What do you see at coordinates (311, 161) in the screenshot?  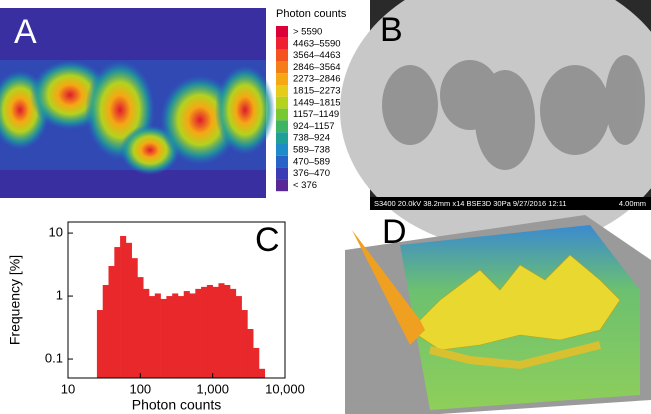 I see `legend-label: 470–589` at bounding box center [311, 161].